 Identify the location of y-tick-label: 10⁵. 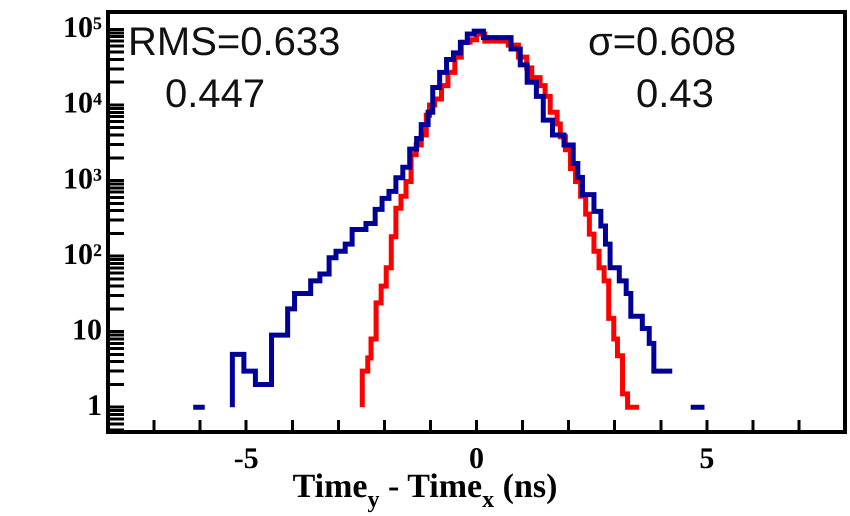
(82, 27).